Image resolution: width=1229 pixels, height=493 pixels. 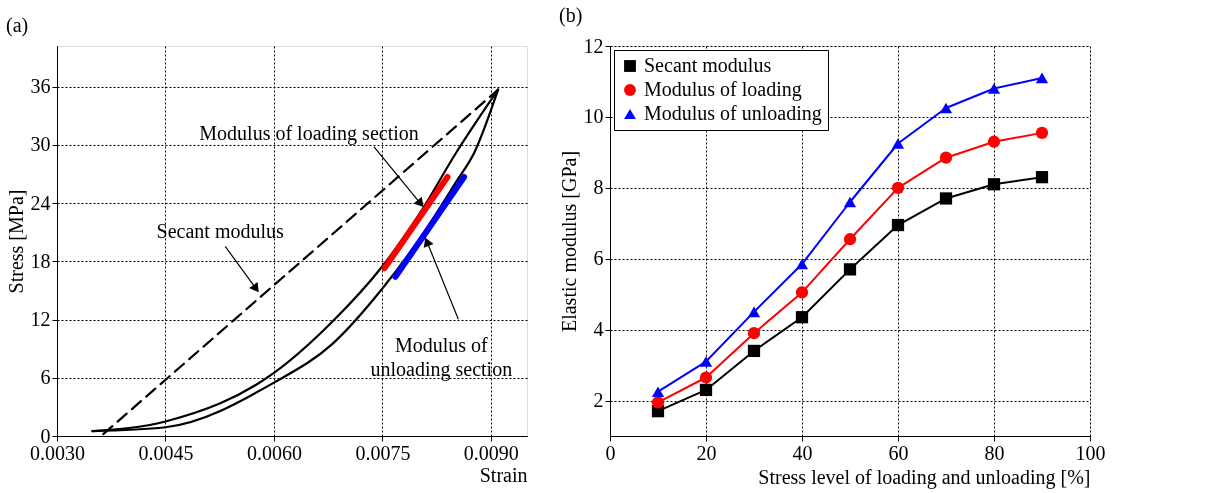 I want to click on x-tick-label: 0.0060, so click(x=274, y=452).